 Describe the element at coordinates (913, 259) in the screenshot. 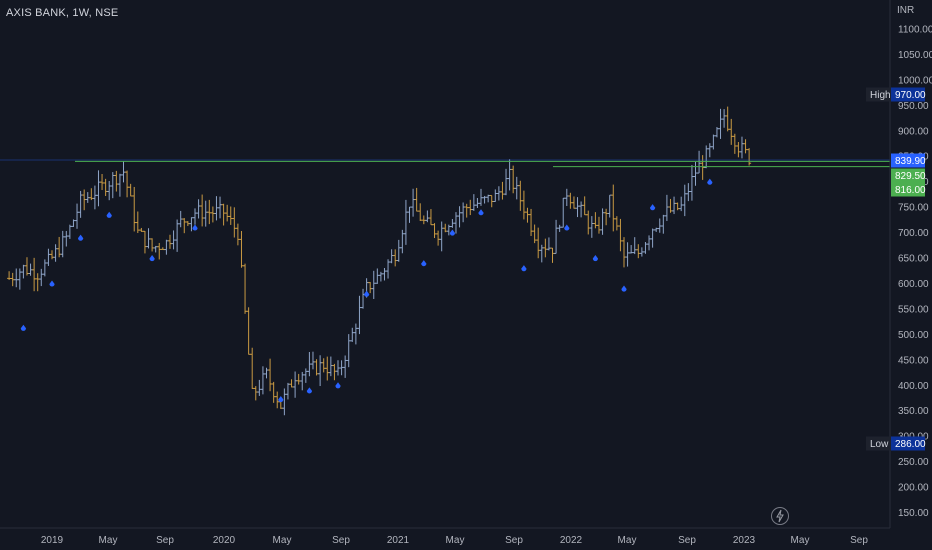

I see `price-tick-label: 650.00` at that location.